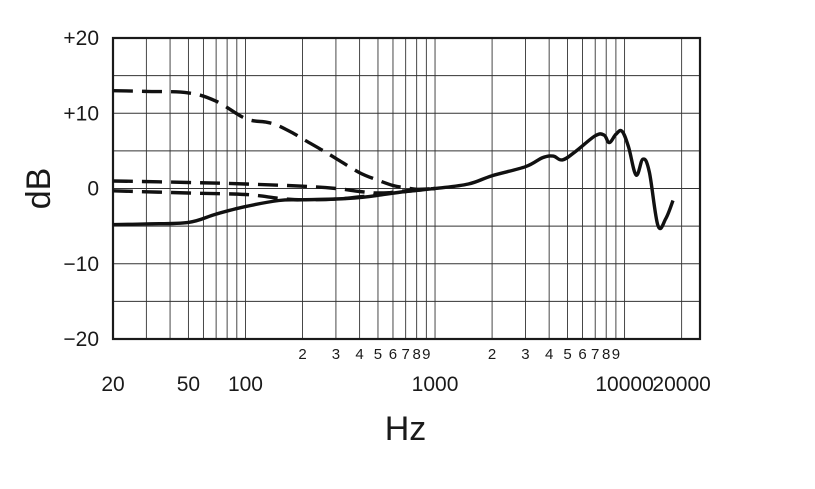 This screenshot has width=815, height=489. What do you see at coordinates (81, 38) in the screenshot?
I see `y-tick-label: +20` at bounding box center [81, 38].